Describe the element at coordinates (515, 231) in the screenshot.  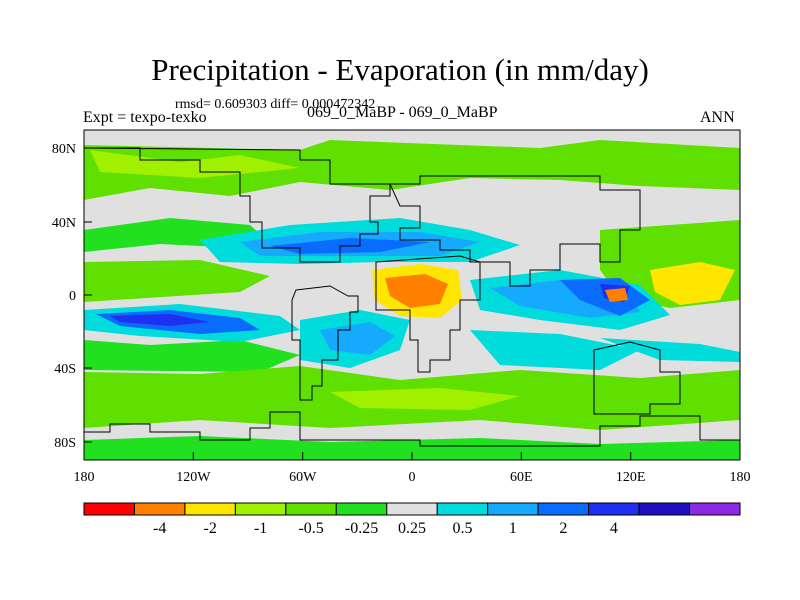
I see `coastline-eurasia` at that location.